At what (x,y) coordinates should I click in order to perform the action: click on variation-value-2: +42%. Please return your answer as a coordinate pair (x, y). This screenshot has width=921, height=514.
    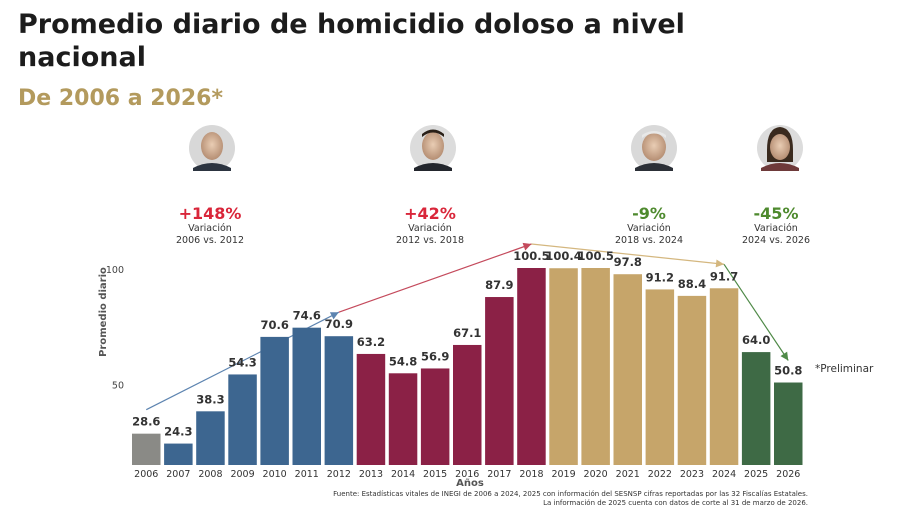
    Looking at the image, I should click on (430, 213).